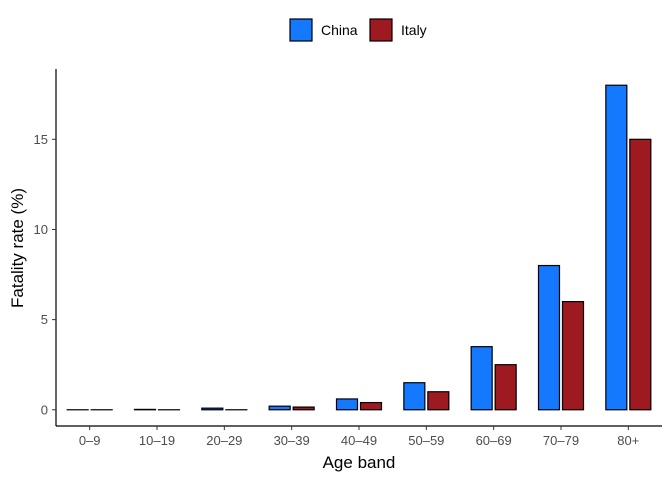  What do you see at coordinates (301, 30) in the screenshot?
I see `legend-key-china` at bounding box center [301, 30].